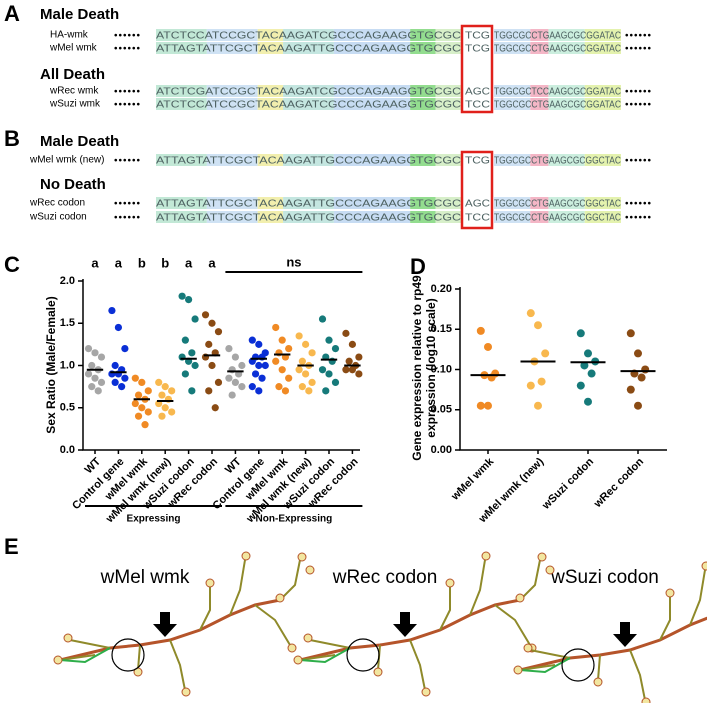 The height and width of the screenshot is (703, 707). Describe the element at coordinates (557, 92) in the screenshot. I see `sequence: TGGCGCTCCAAGCGCGGATAC` at that location.